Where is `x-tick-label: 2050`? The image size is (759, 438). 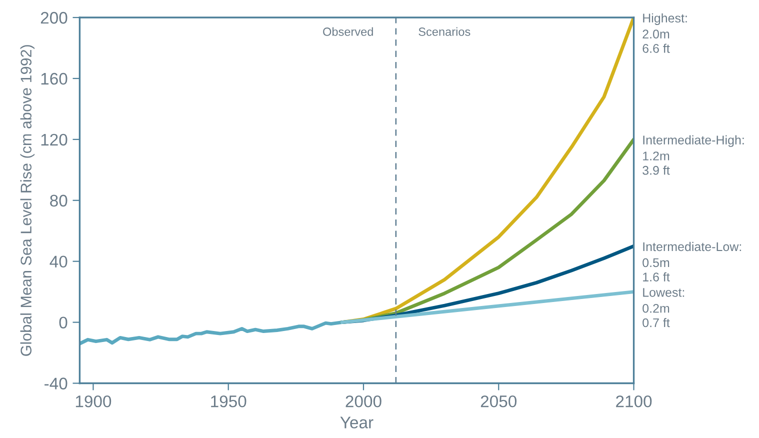 x-tick-label: 2050 is located at coordinates (498, 401).